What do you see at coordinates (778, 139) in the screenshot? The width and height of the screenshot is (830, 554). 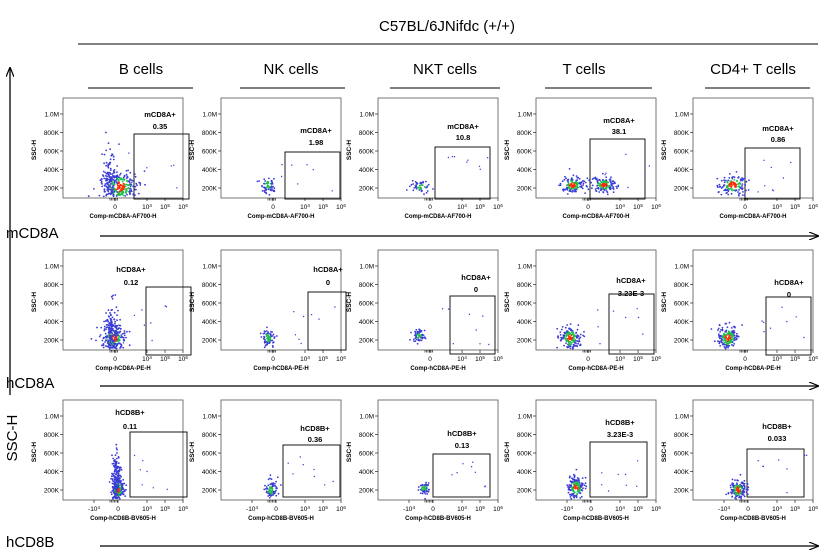 I see `gate-percent: 0.86` at bounding box center [778, 139].